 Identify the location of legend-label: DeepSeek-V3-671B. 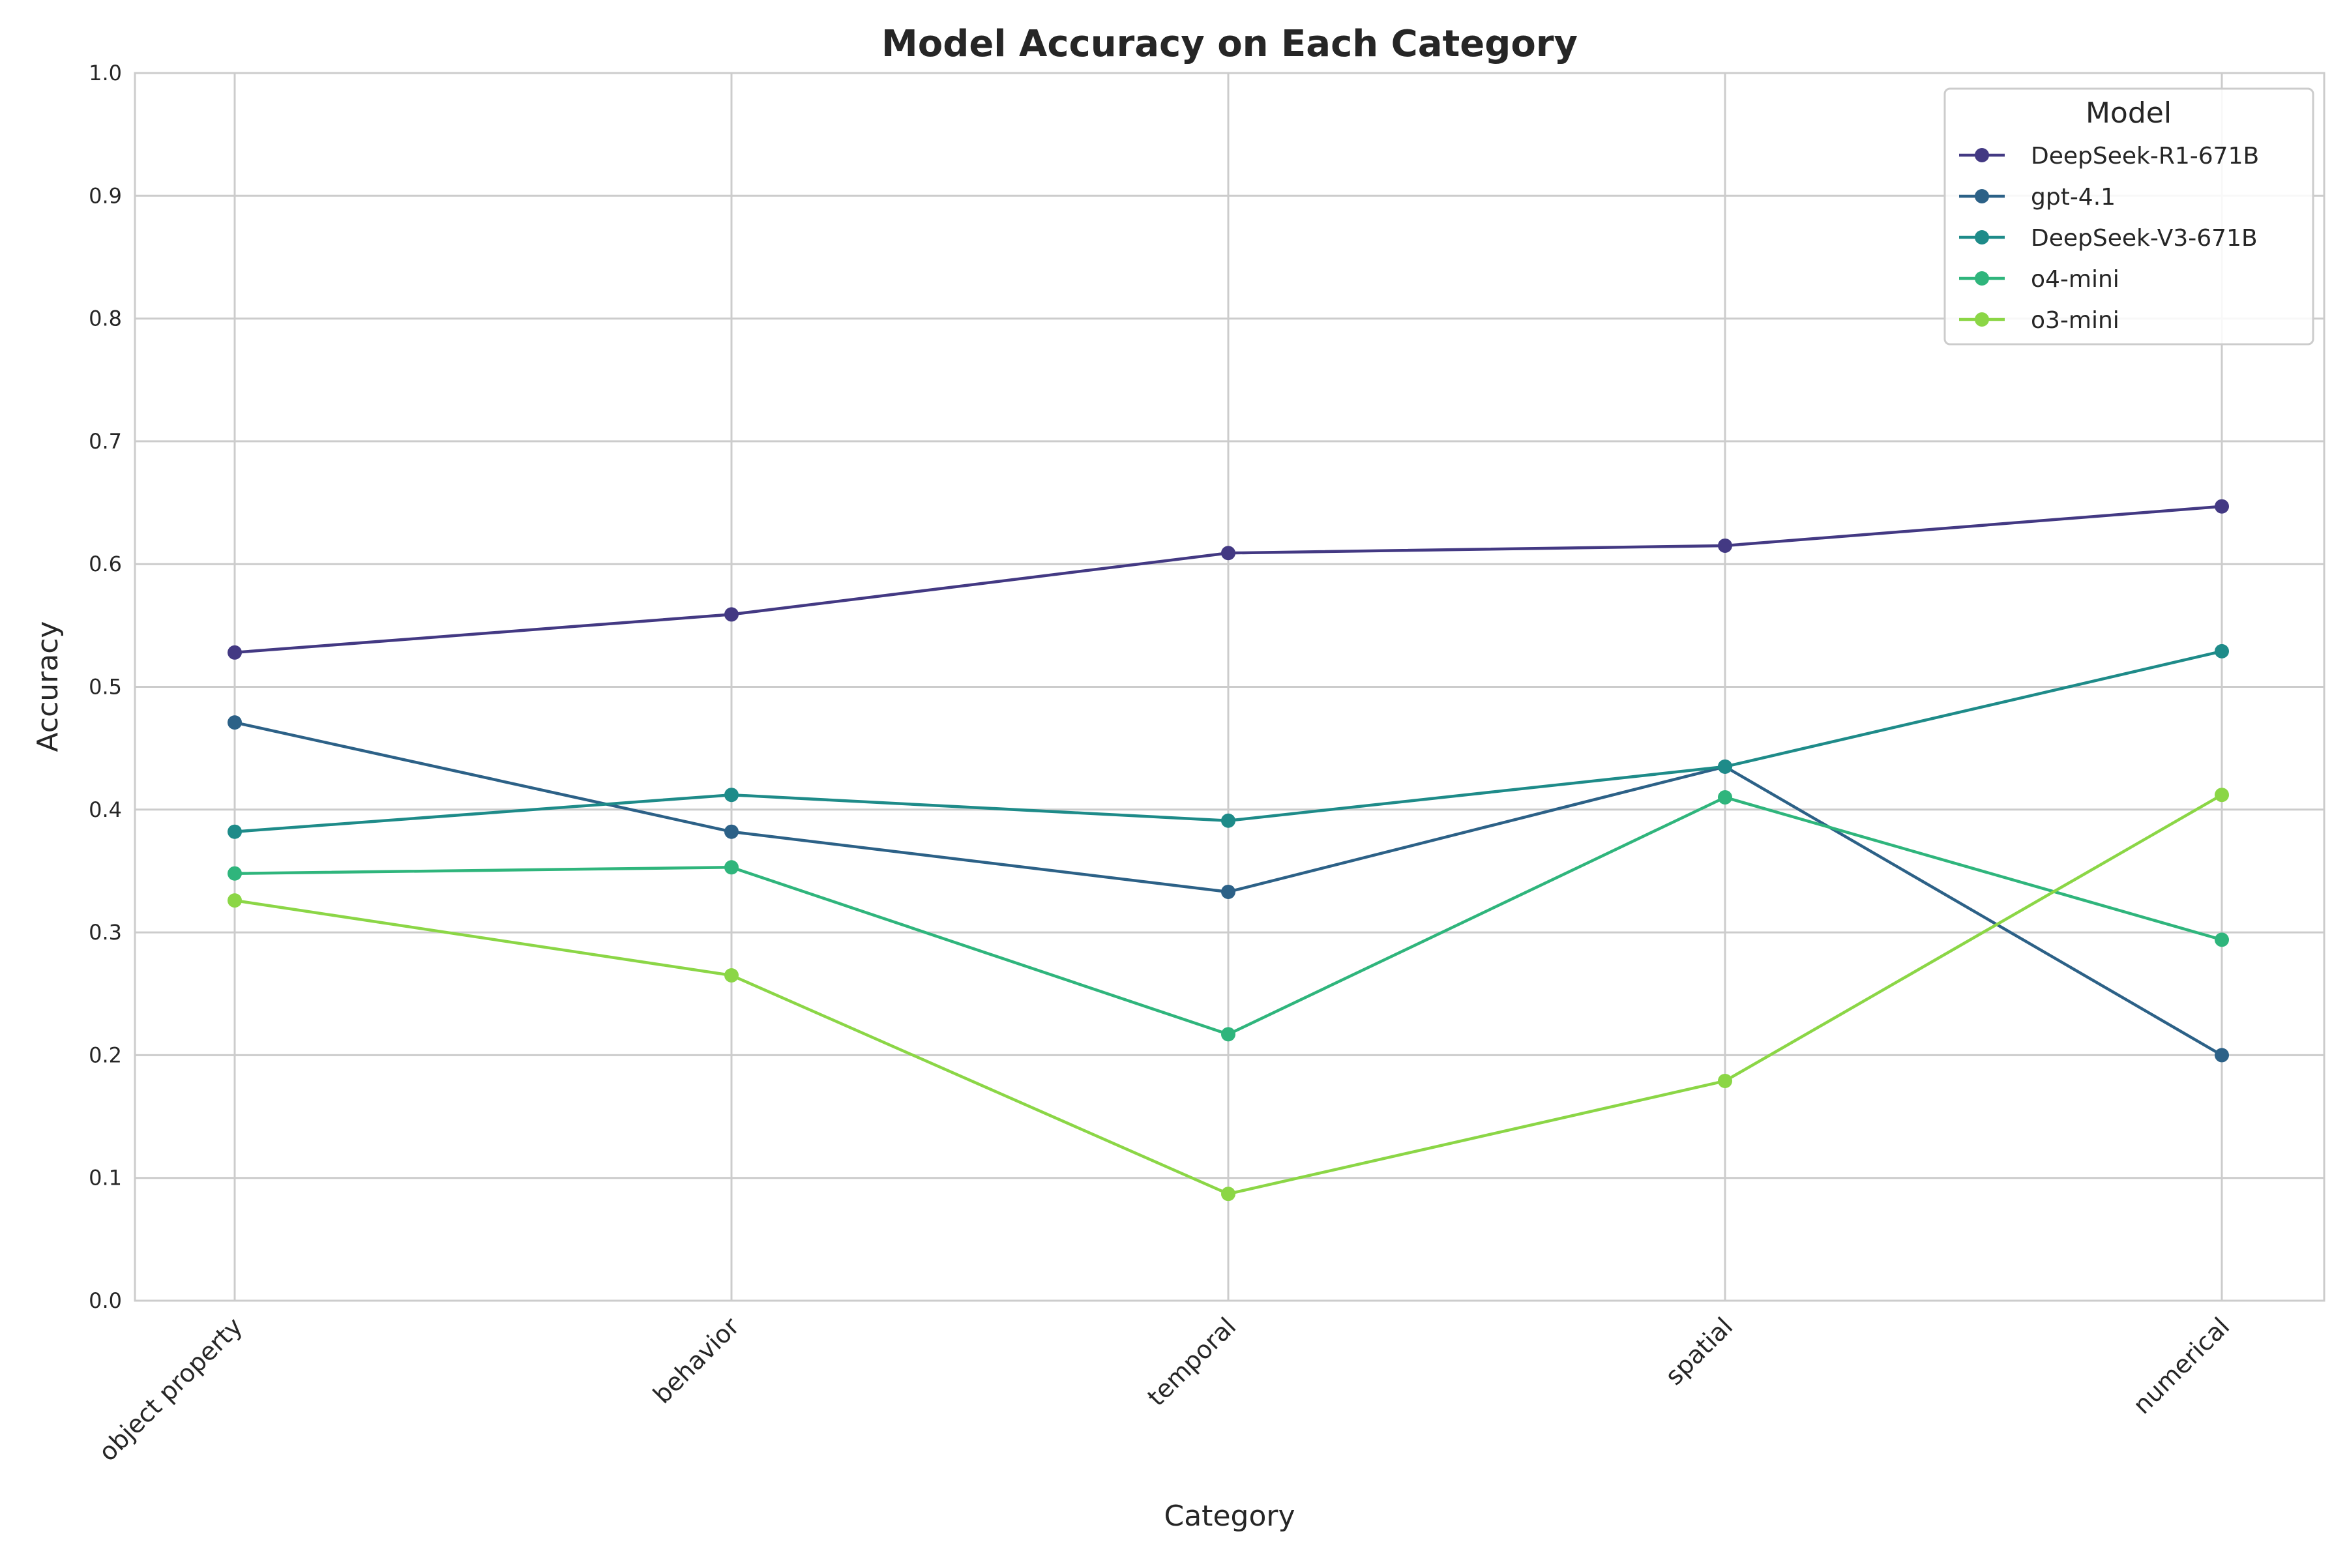
(2144, 239).